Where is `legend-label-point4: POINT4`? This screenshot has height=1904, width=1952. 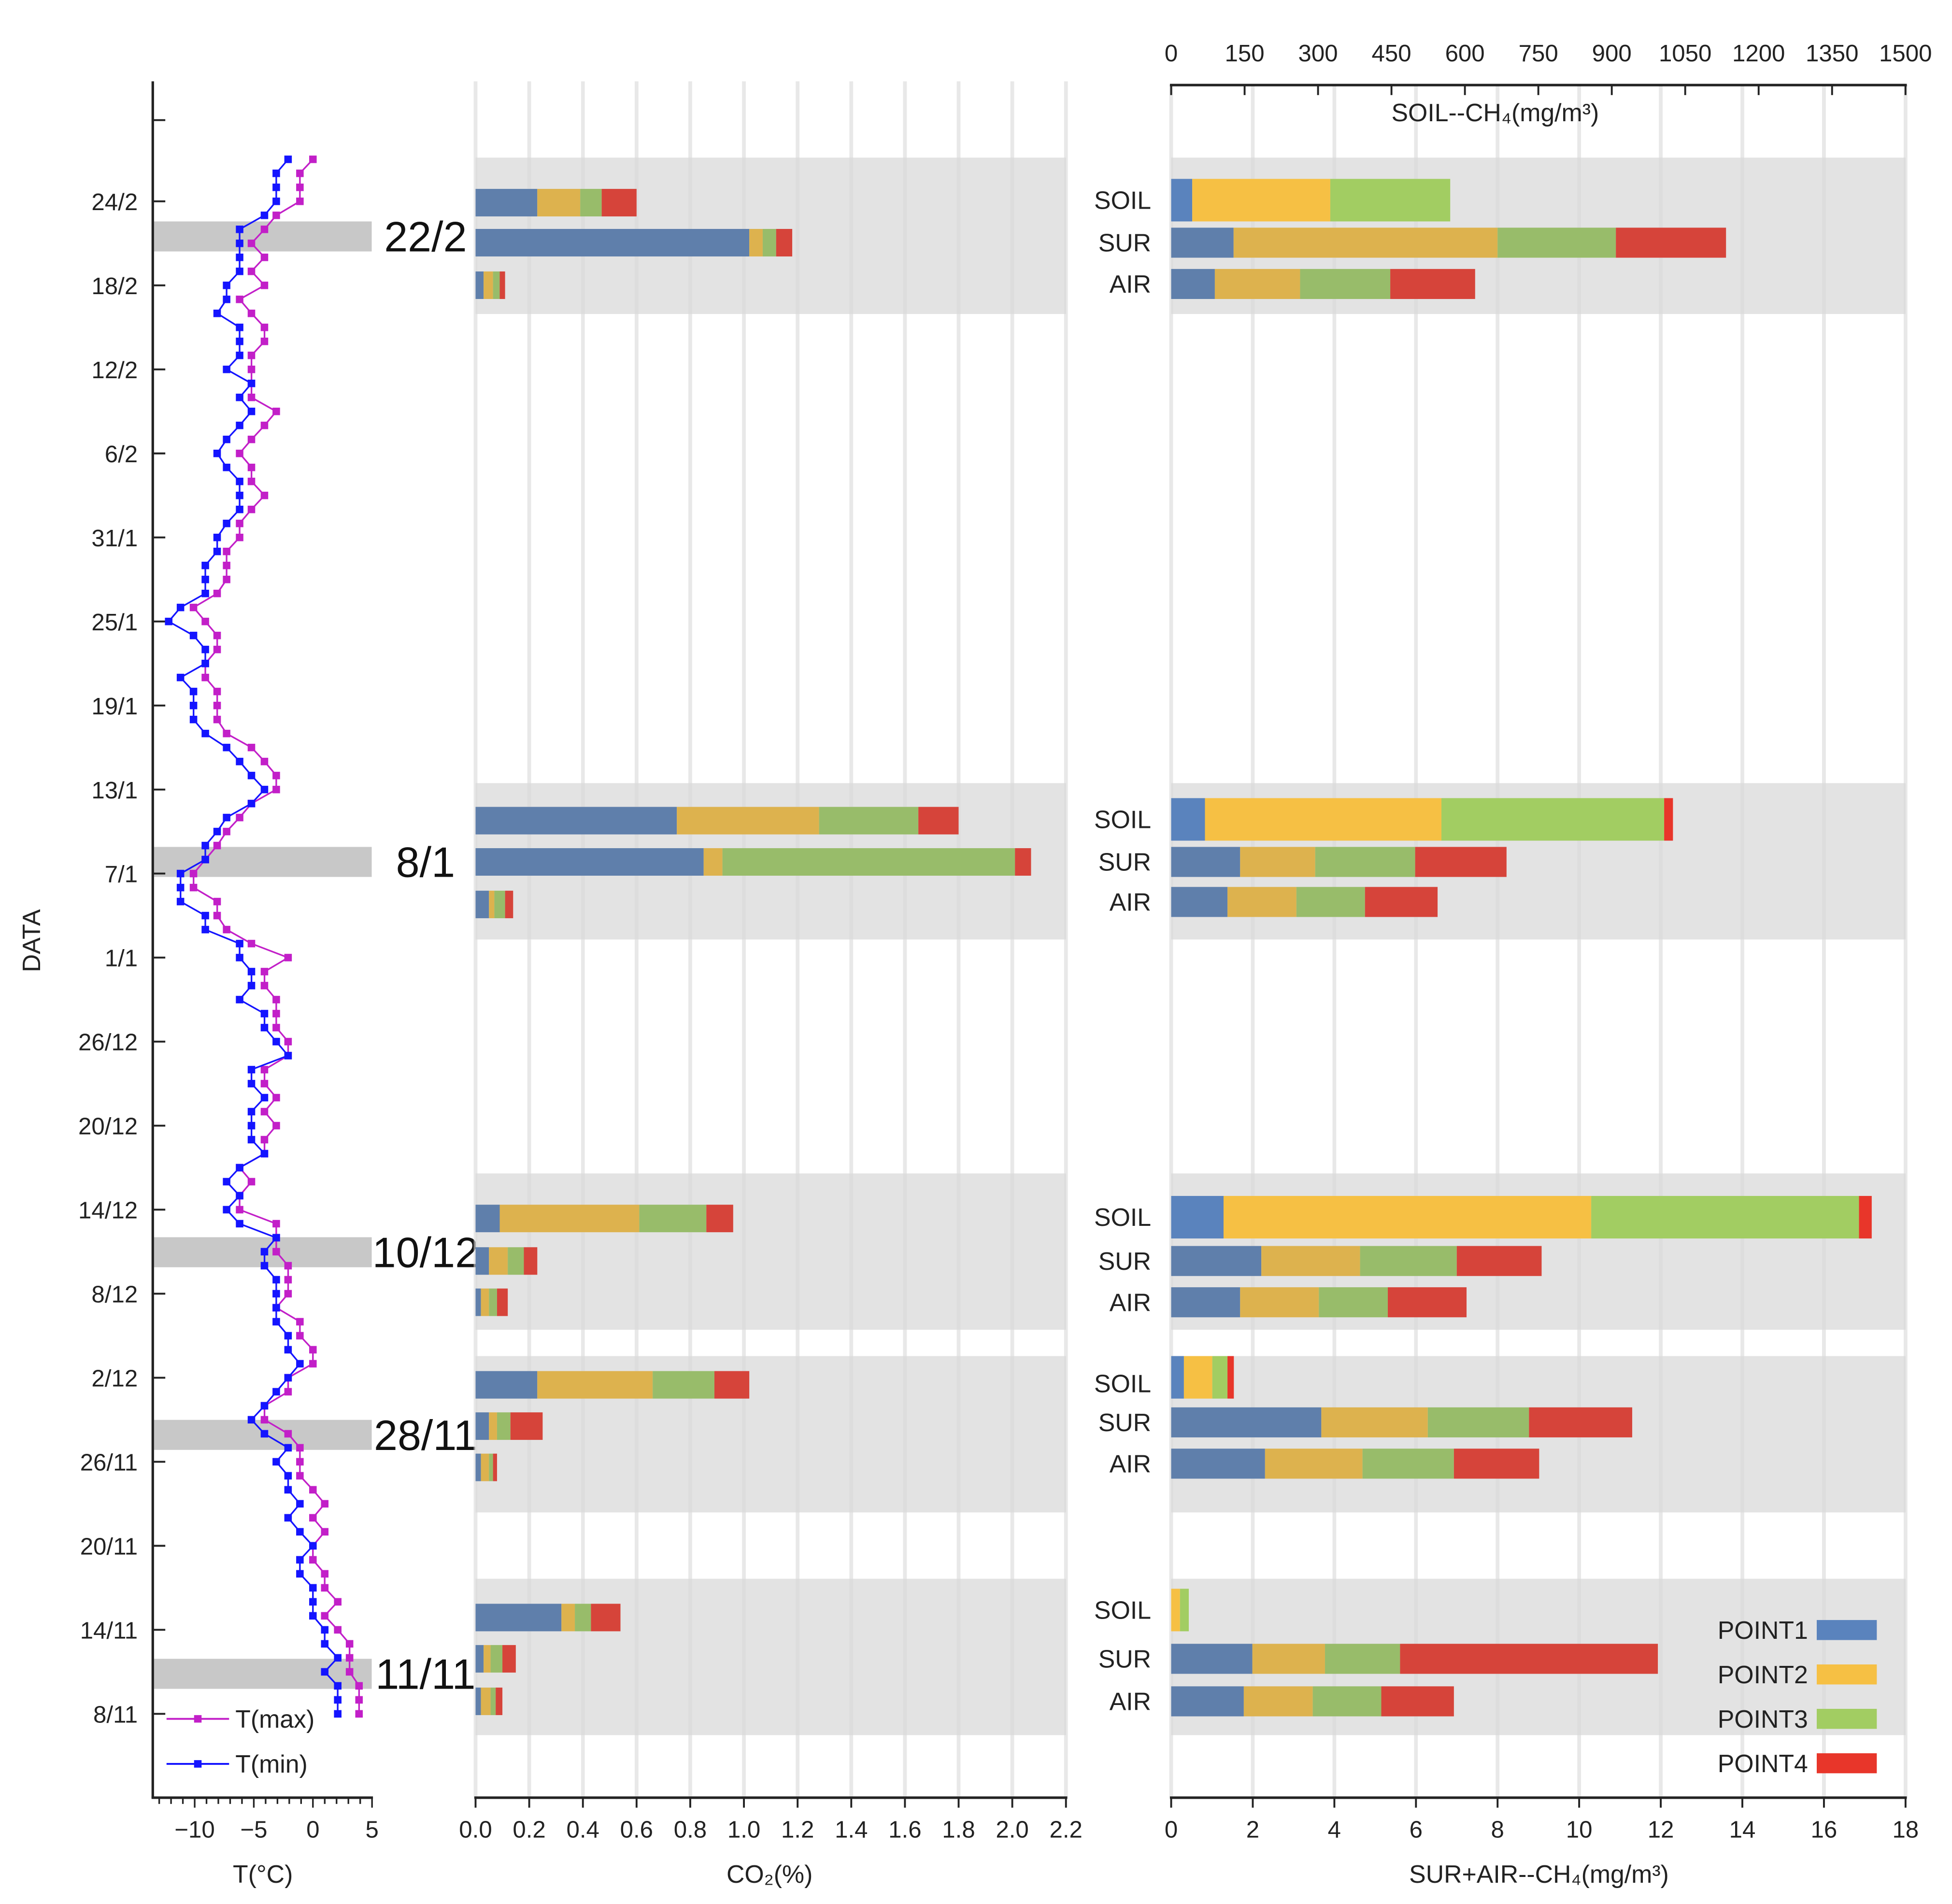
legend-label-point4: POINT4 is located at coordinates (1763, 1763).